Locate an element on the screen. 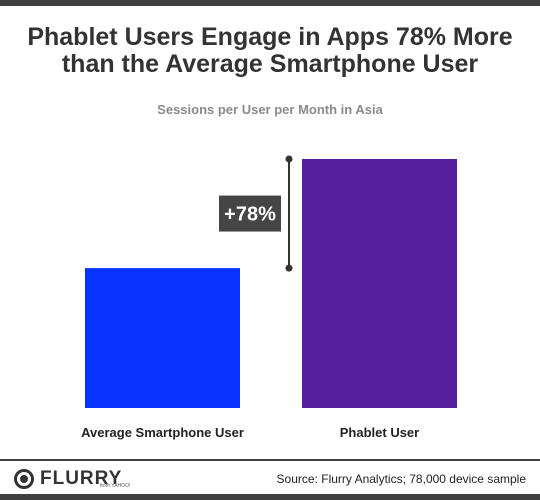  category-label-1: Average Smartphone User is located at coordinates (162, 432).